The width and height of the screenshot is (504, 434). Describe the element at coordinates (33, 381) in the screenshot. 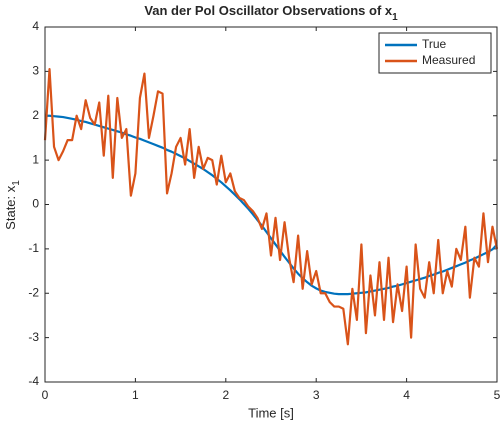

I see `y-tick-label: -4` at that location.